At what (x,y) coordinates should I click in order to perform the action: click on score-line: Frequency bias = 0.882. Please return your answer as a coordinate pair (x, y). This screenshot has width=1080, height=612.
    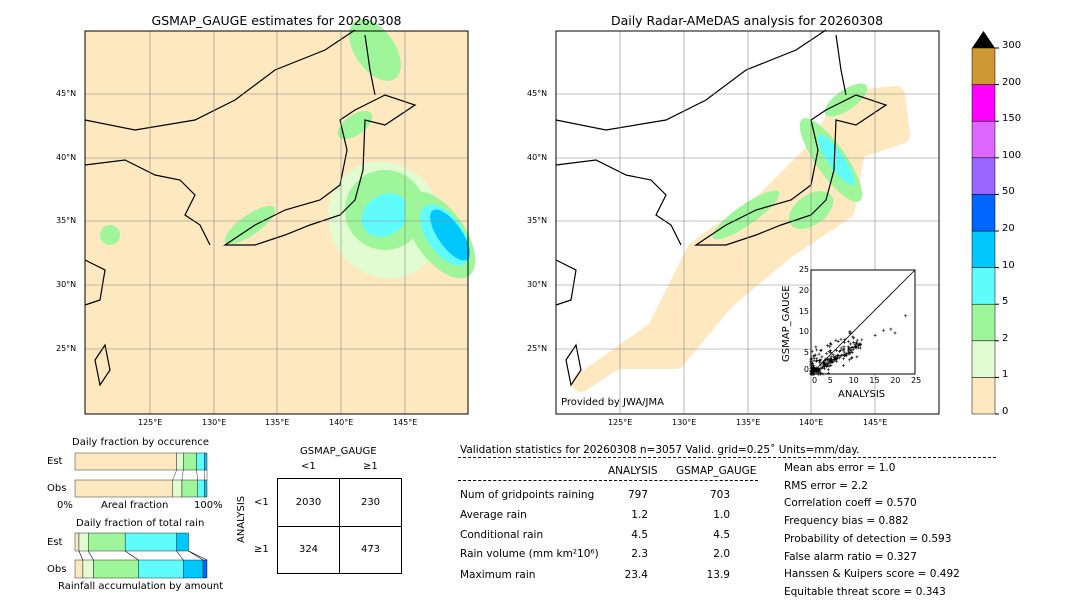
    Looking at the image, I should click on (846, 521).